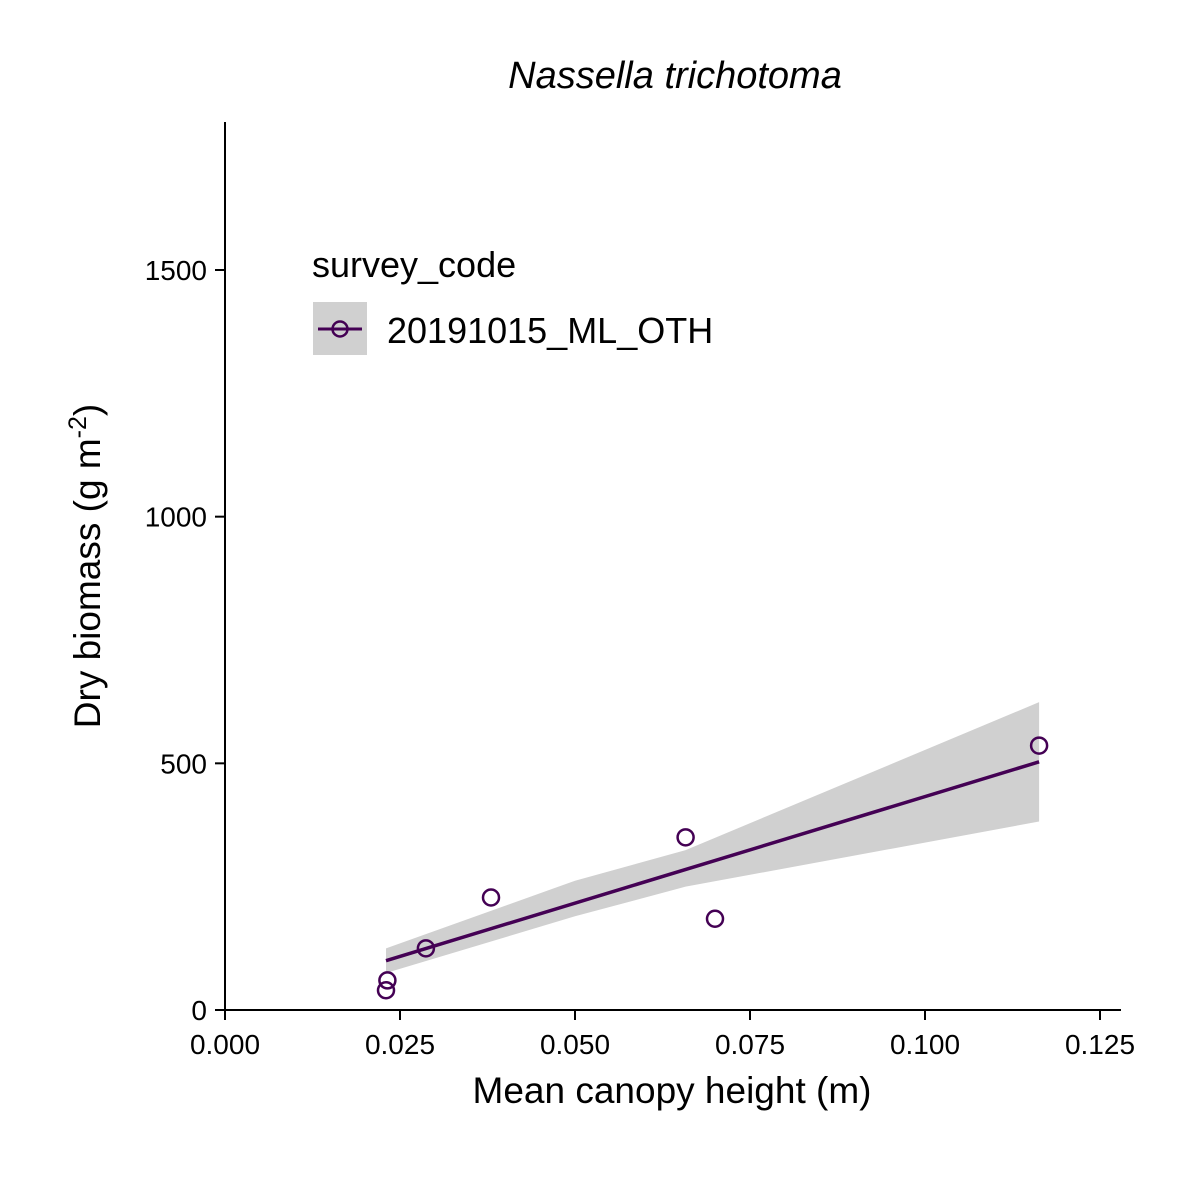  I want to click on legend-key-point, so click(340, 329).